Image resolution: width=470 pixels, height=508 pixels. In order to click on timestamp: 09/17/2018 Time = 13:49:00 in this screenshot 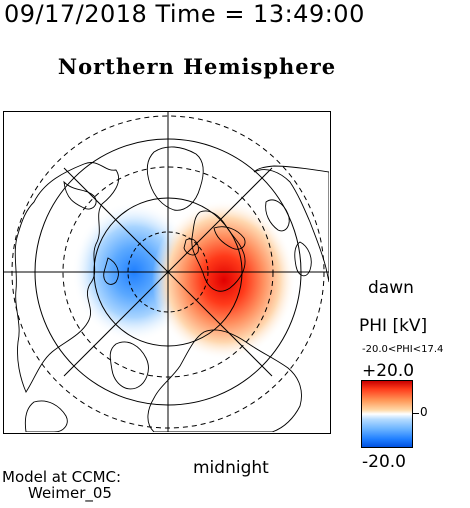, I will do `click(184, 14)`.